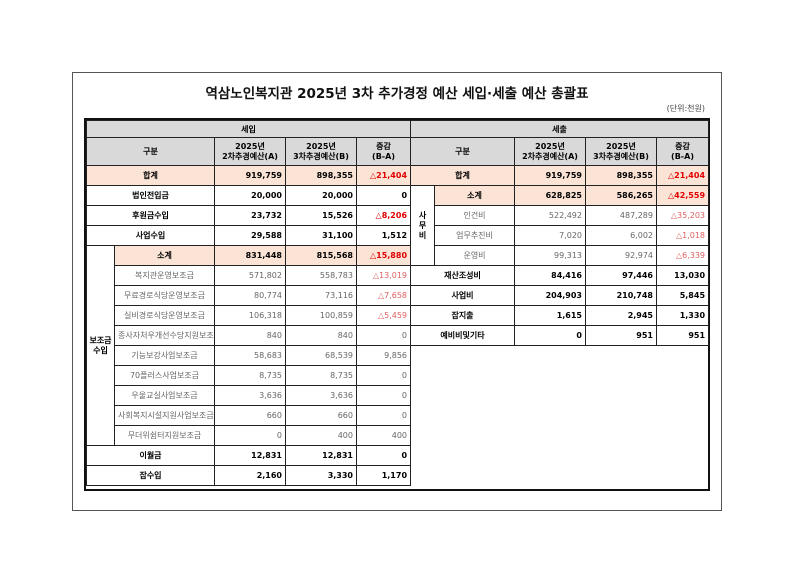  I want to click on value-b: 400, so click(321, 435).